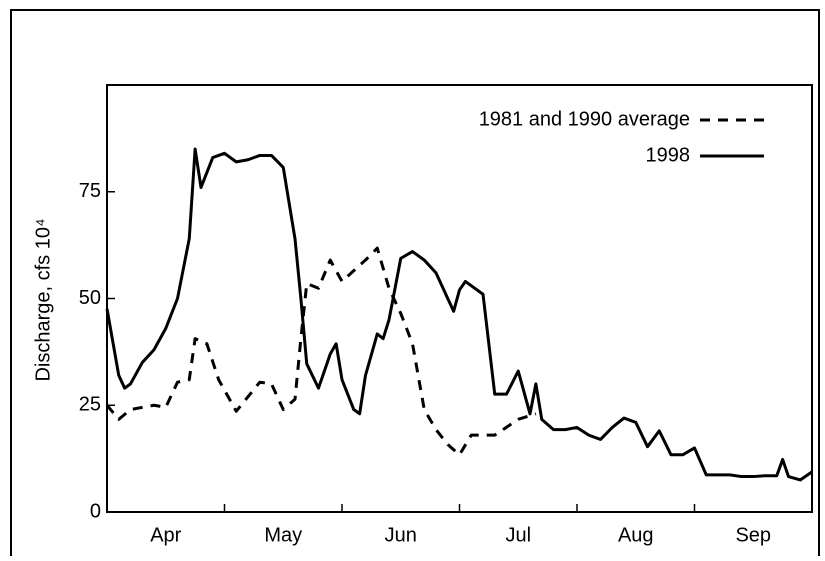  I want to click on y-tick-label: 0, so click(95, 511).